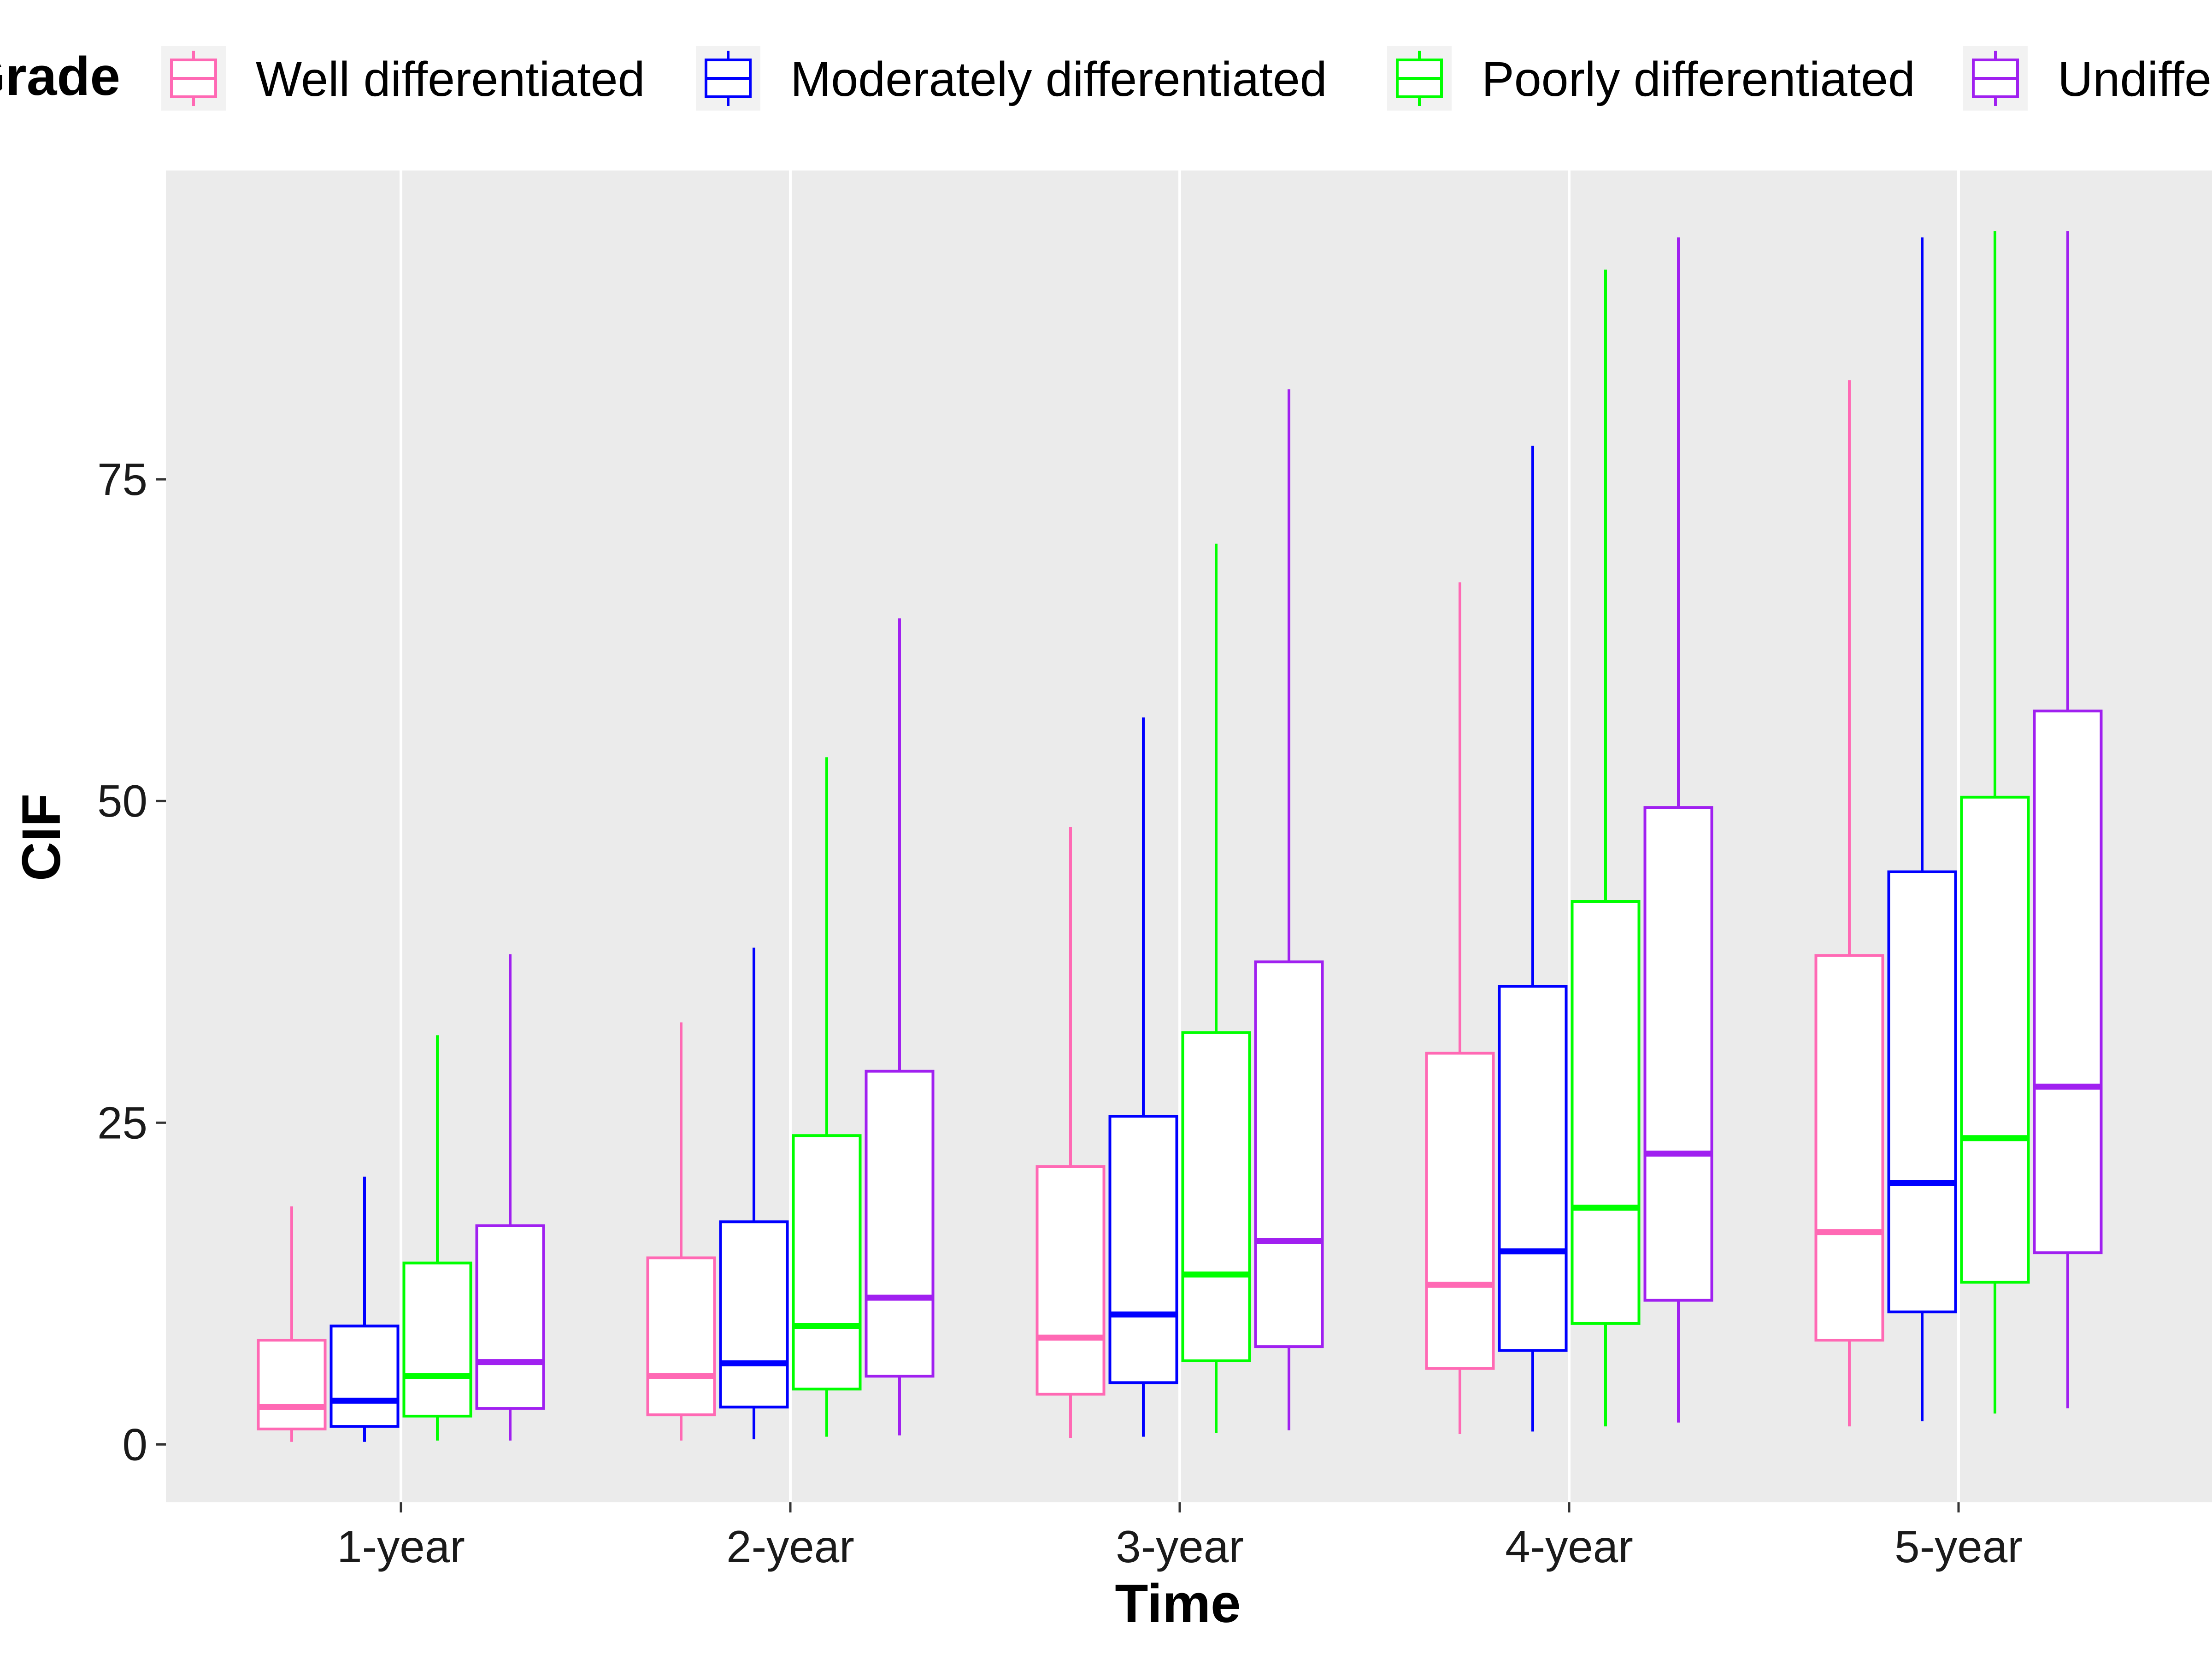 This screenshot has height=1659, width=2212. Describe the element at coordinates (122, 801) in the screenshot. I see `y-tick-label: 50` at that location.